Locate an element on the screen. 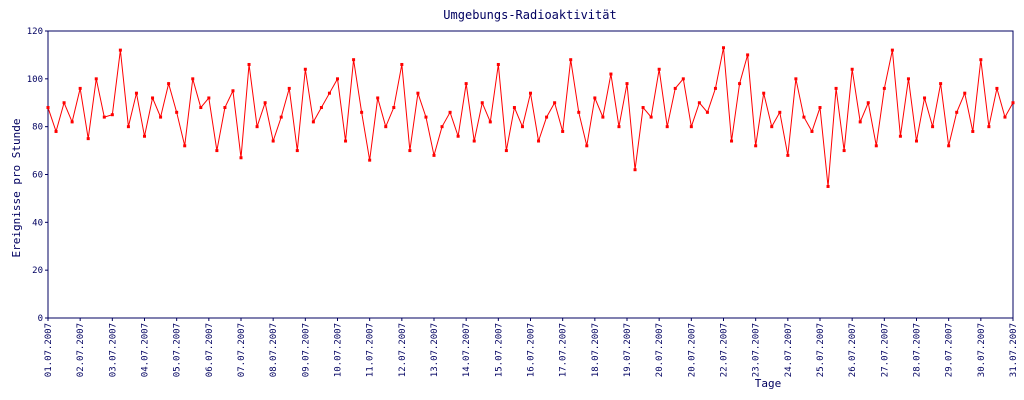 The image size is (1024, 400). x-tick-label: 28.07.2007 is located at coordinates (918, 350).